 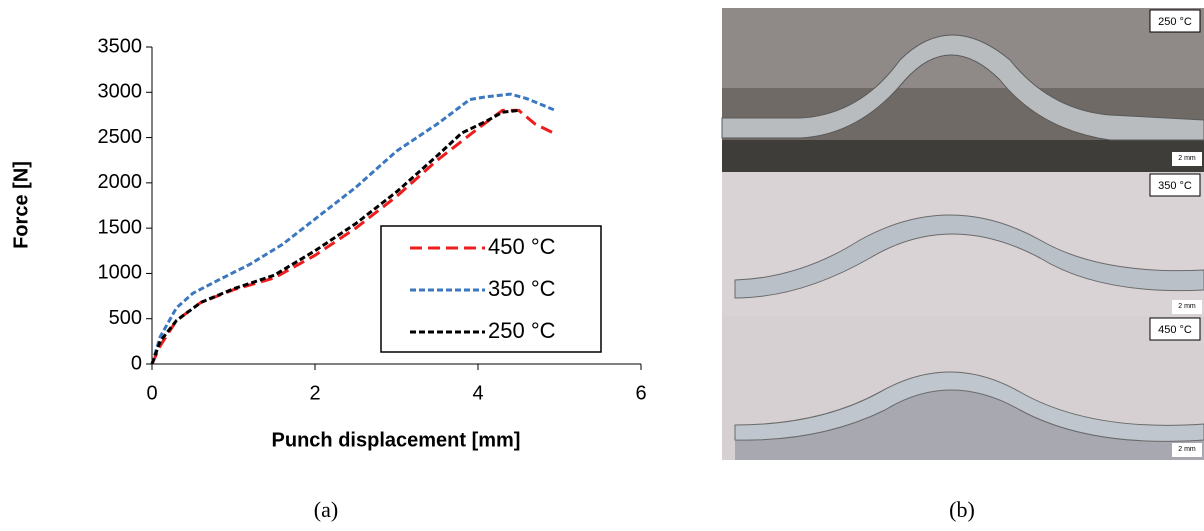 I want to click on x-tick-label: 2, so click(x=314, y=393).